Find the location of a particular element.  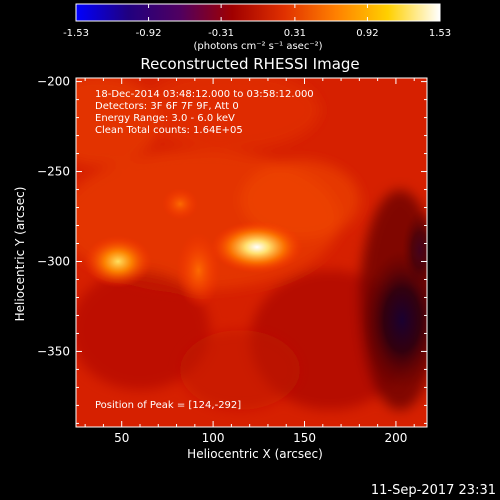

colorbar-tick-label: 1.53 is located at coordinates (440, 33).